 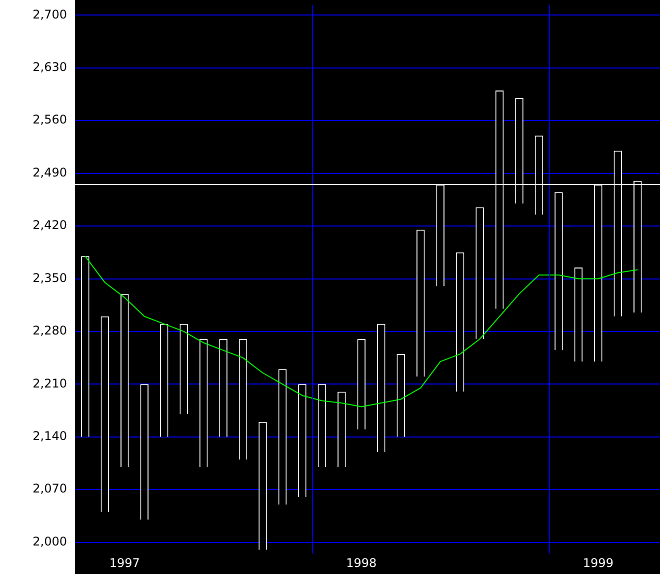 What do you see at coordinates (49, 541) in the screenshot?
I see `y-tick-label: 2,000` at bounding box center [49, 541].